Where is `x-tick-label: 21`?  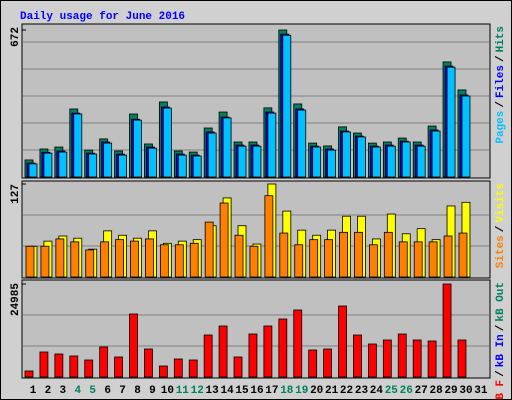
x-tick-label: 21 is located at coordinates (332, 391).